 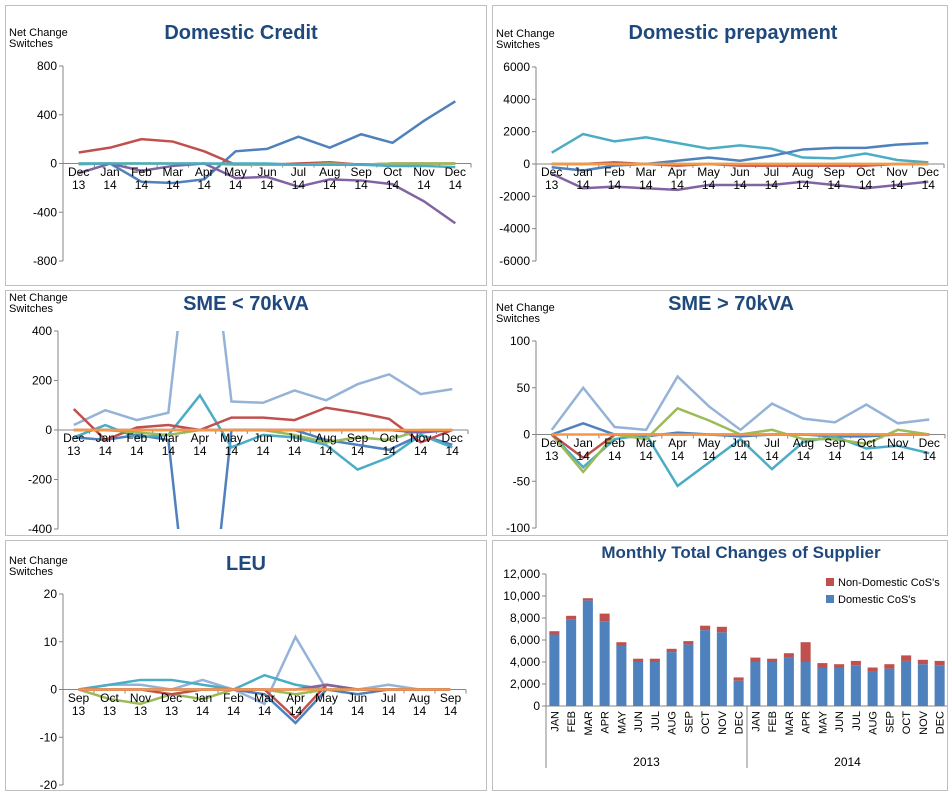 I want to click on y-tick-label: 6,000, so click(x=525, y=640).